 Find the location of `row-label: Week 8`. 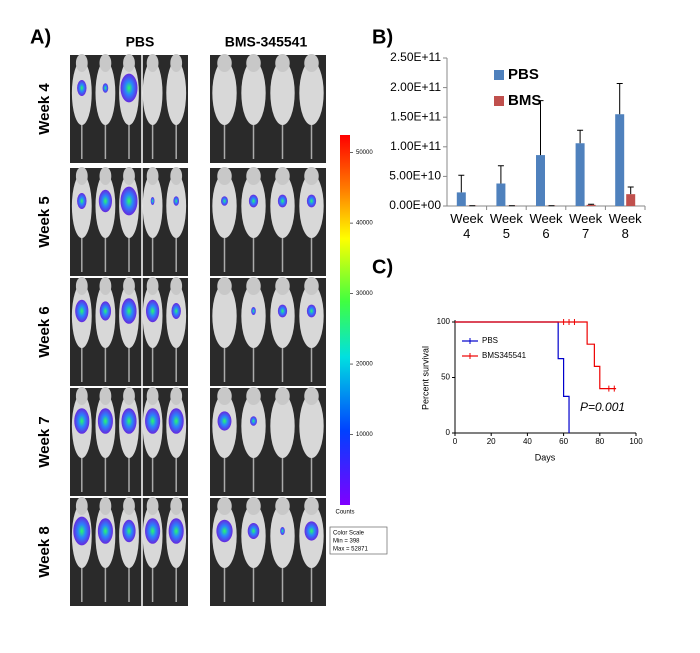

row-label: Week 8 is located at coordinates (44, 551).